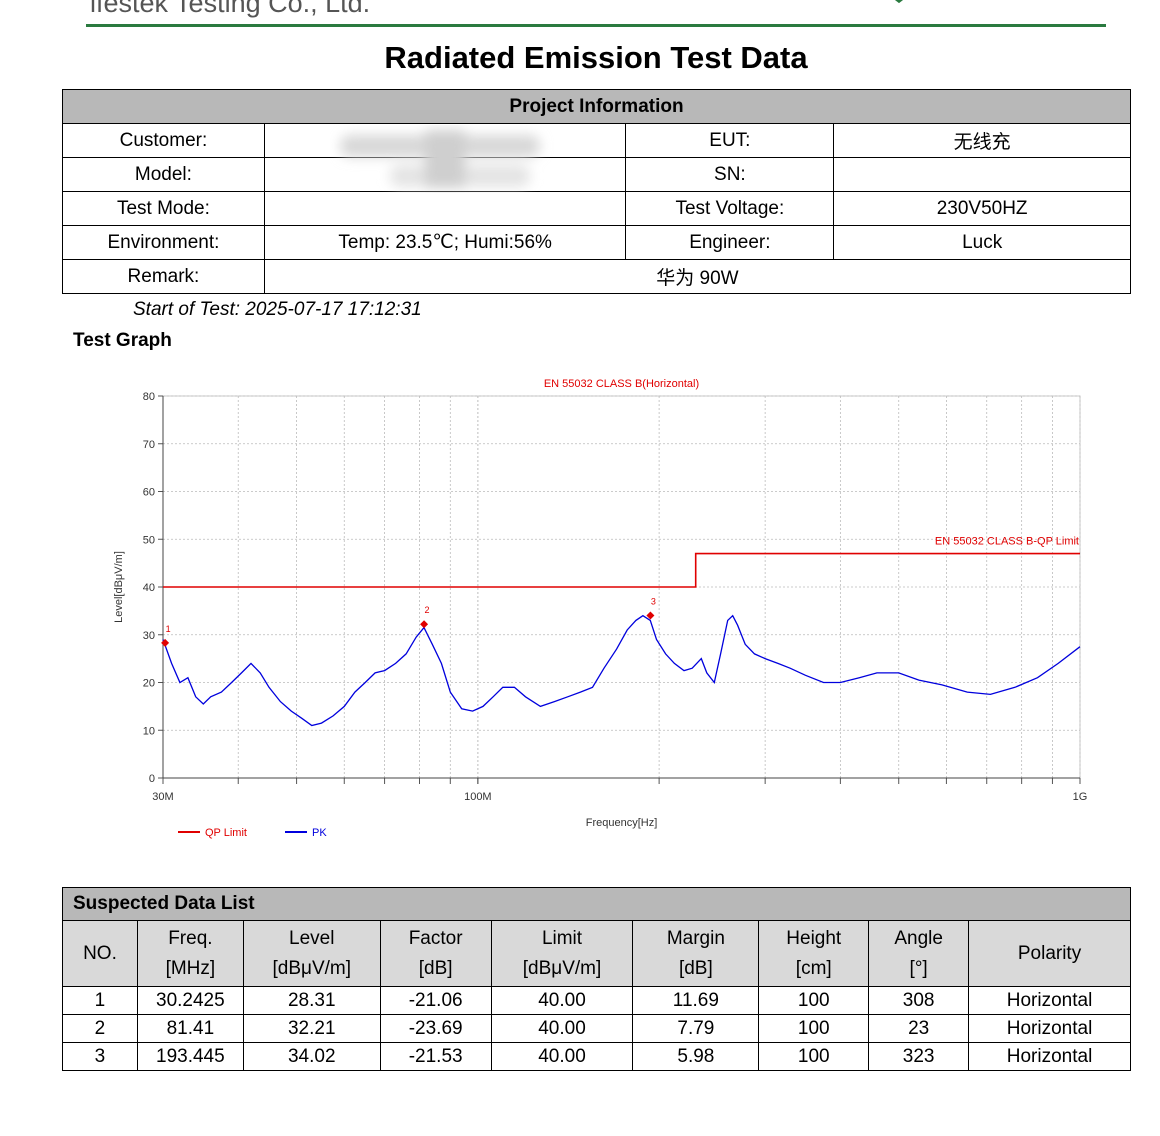  What do you see at coordinates (696, 1028) in the screenshot?
I see `table-cell: 7.79` at bounding box center [696, 1028].